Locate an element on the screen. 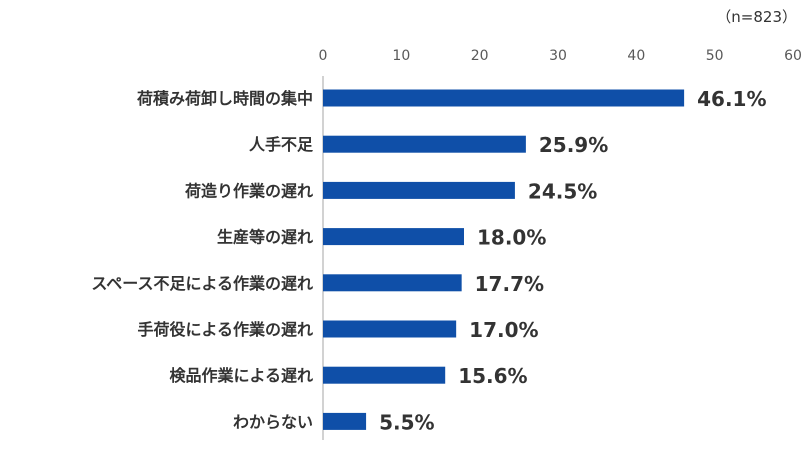 Image resolution: width=807 pixels, height=453 pixels. data-label: 46.1% is located at coordinates (731, 99).